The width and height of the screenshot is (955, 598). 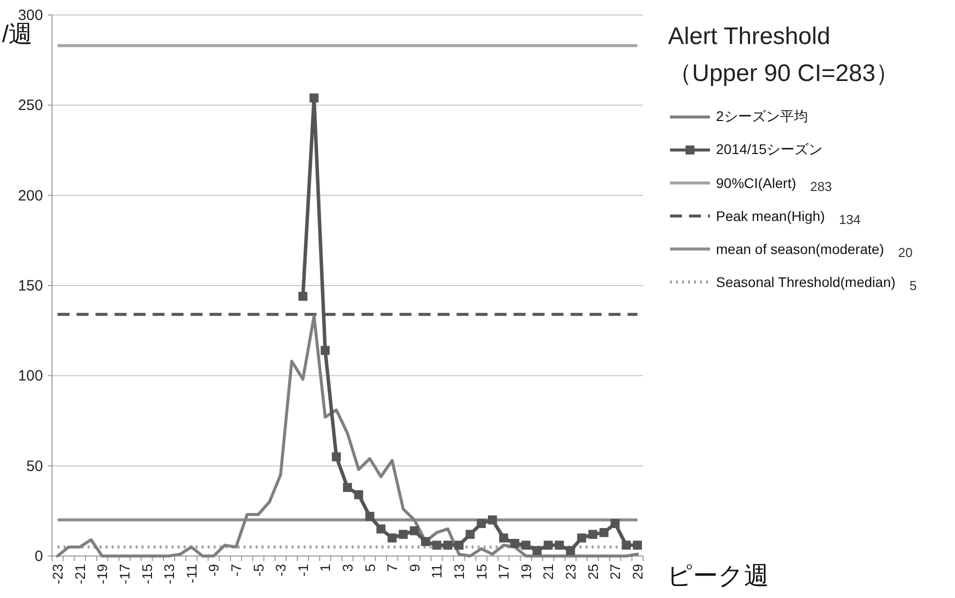 I want to click on x-tick-label: 29, so click(x=637, y=572).